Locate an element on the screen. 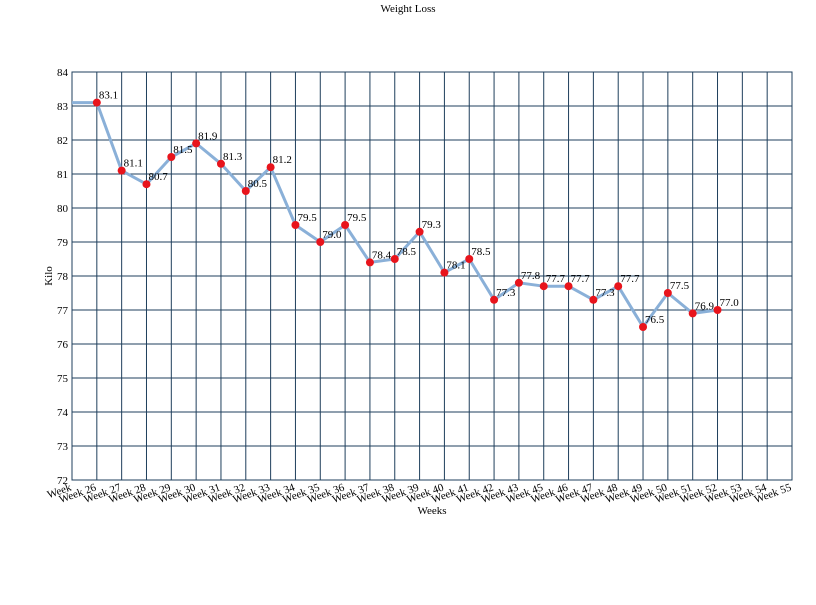 The width and height of the screenshot is (816, 605). y-tick-label: 73 is located at coordinates (63, 447).